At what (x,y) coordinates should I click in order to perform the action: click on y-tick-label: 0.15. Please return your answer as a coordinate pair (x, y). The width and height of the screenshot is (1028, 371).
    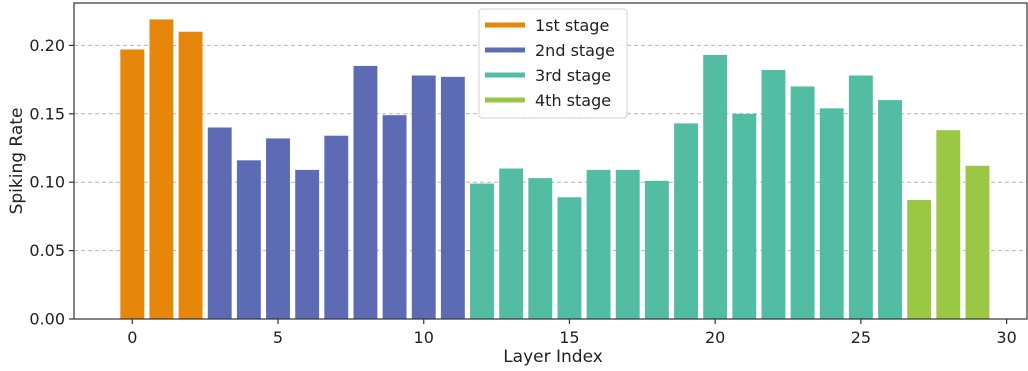
    Looking at the image, I should click on (47, 113).